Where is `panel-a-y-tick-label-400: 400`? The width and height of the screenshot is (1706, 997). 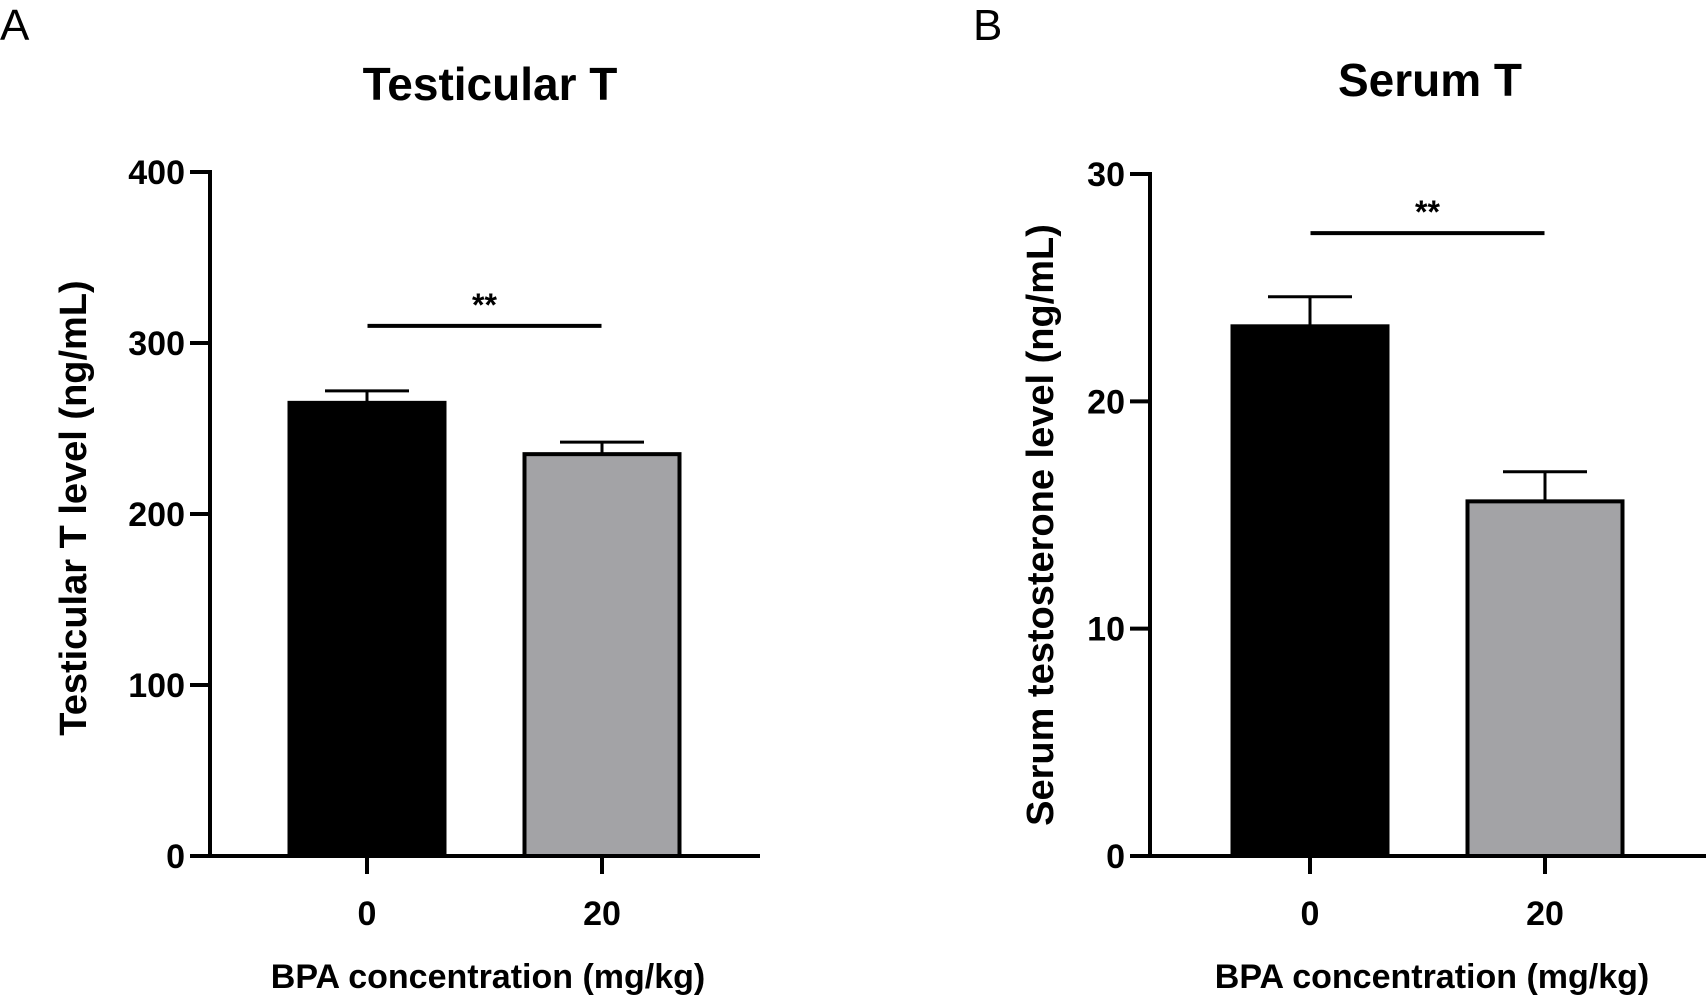
panel-a-y-tick-label-400: 400 is located at coordinates (156, 173).